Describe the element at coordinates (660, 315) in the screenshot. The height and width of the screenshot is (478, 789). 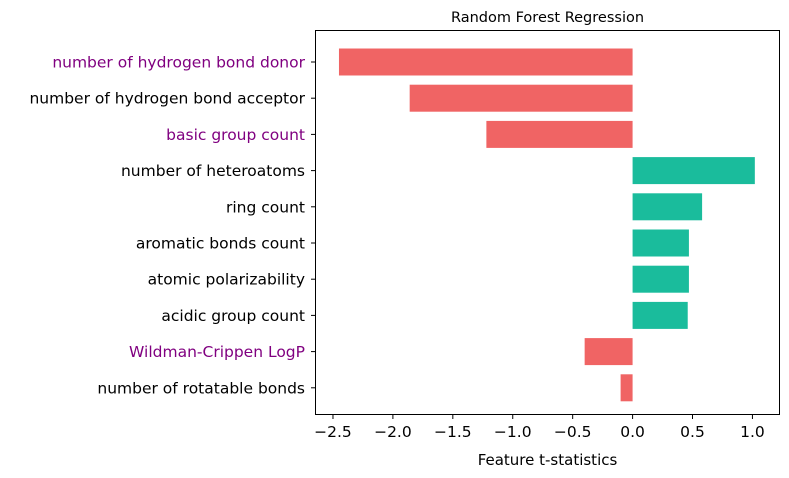
I see `bar-acidic-group-count` at that location.